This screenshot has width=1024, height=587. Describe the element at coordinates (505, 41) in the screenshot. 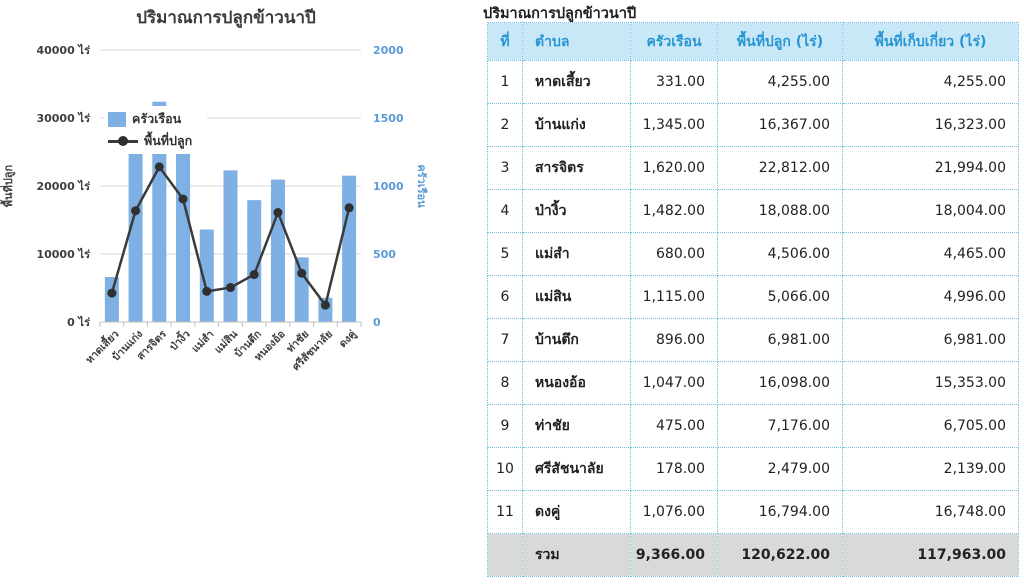

I see `column-header: ที่` at that location.